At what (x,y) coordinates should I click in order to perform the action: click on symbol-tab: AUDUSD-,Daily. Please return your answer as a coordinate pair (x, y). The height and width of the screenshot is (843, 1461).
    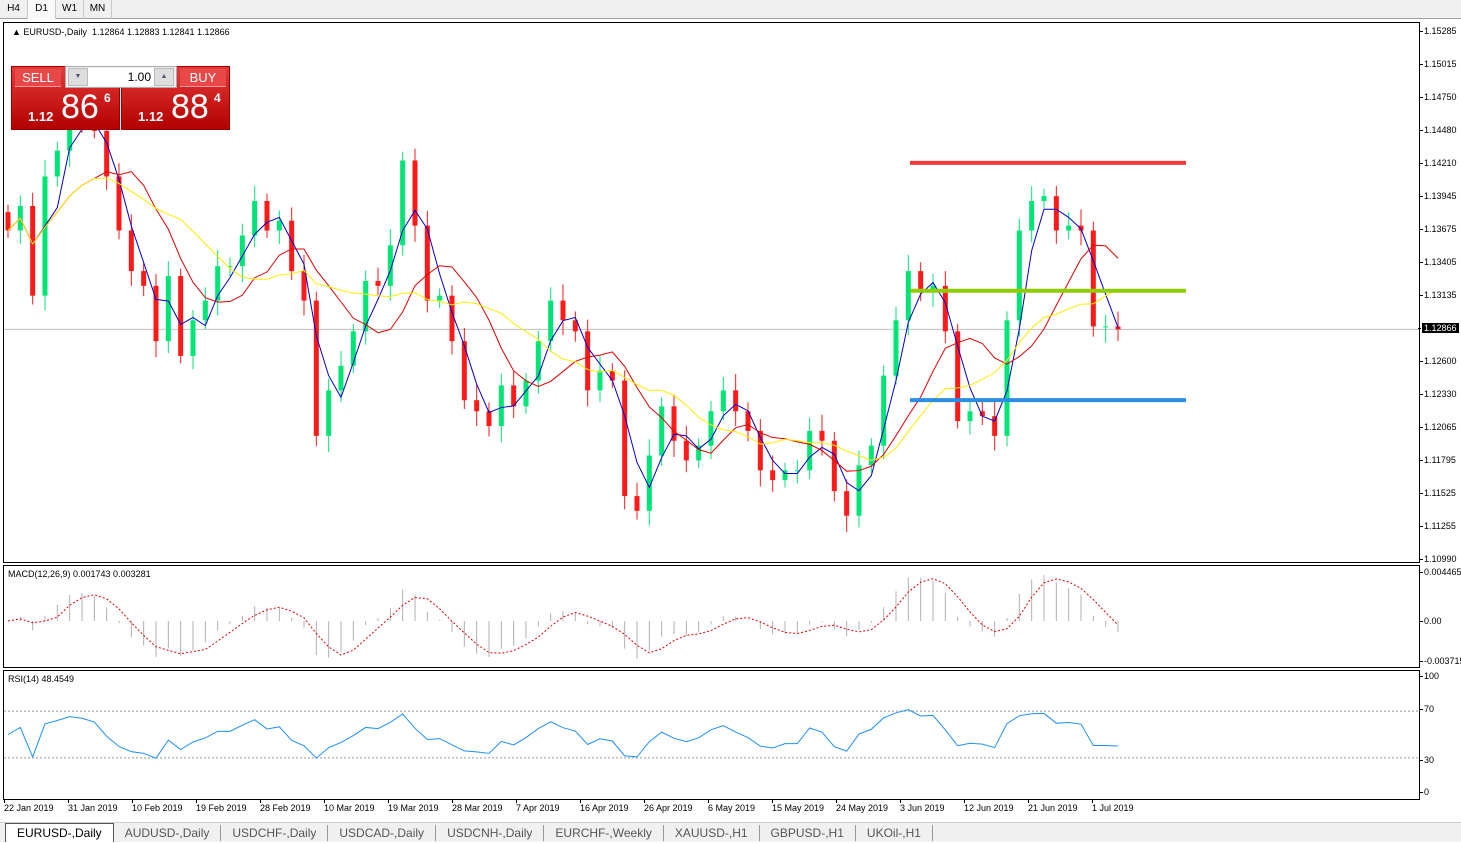
    Looking at the image, I should click on (168, 833).